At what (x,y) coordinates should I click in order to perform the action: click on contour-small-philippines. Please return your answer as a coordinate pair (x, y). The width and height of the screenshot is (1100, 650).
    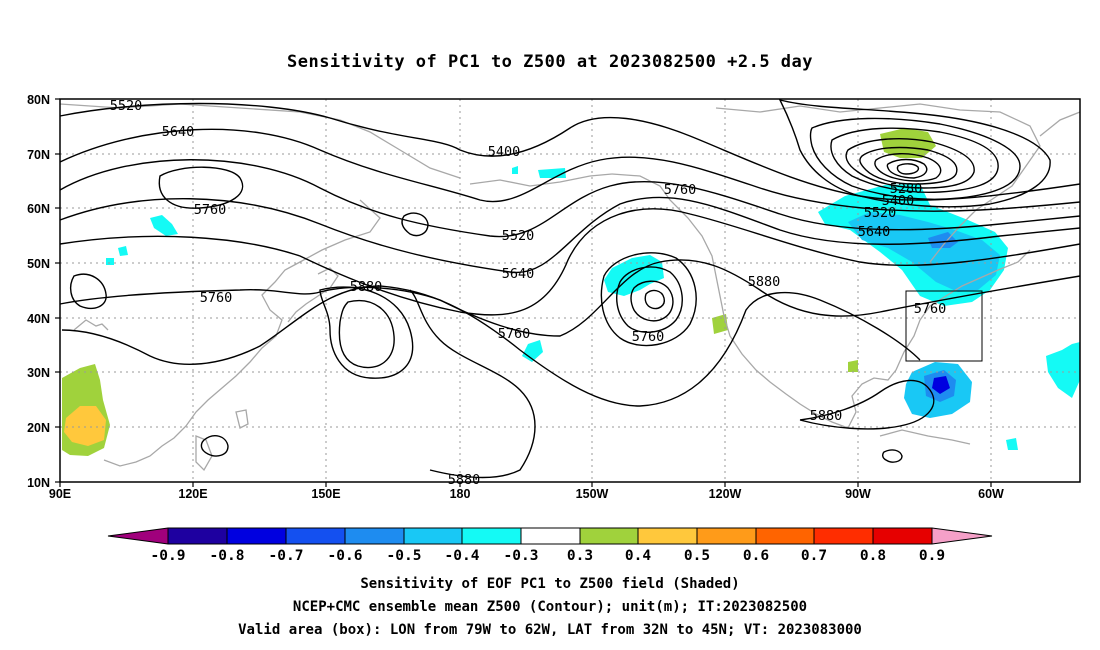
    Looking at the image, I should click on (214, 446).